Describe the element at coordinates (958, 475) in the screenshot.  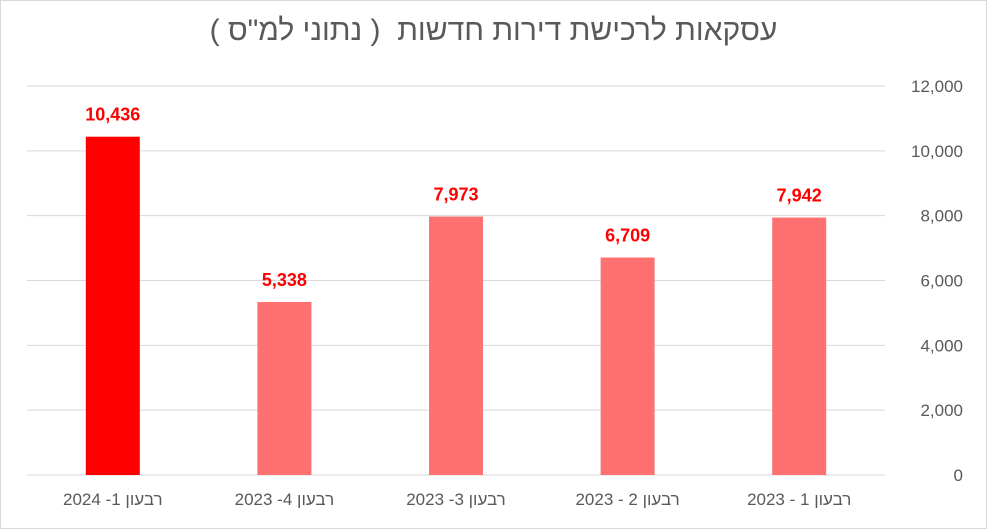
I see `y-tick-label: 0` at that location.